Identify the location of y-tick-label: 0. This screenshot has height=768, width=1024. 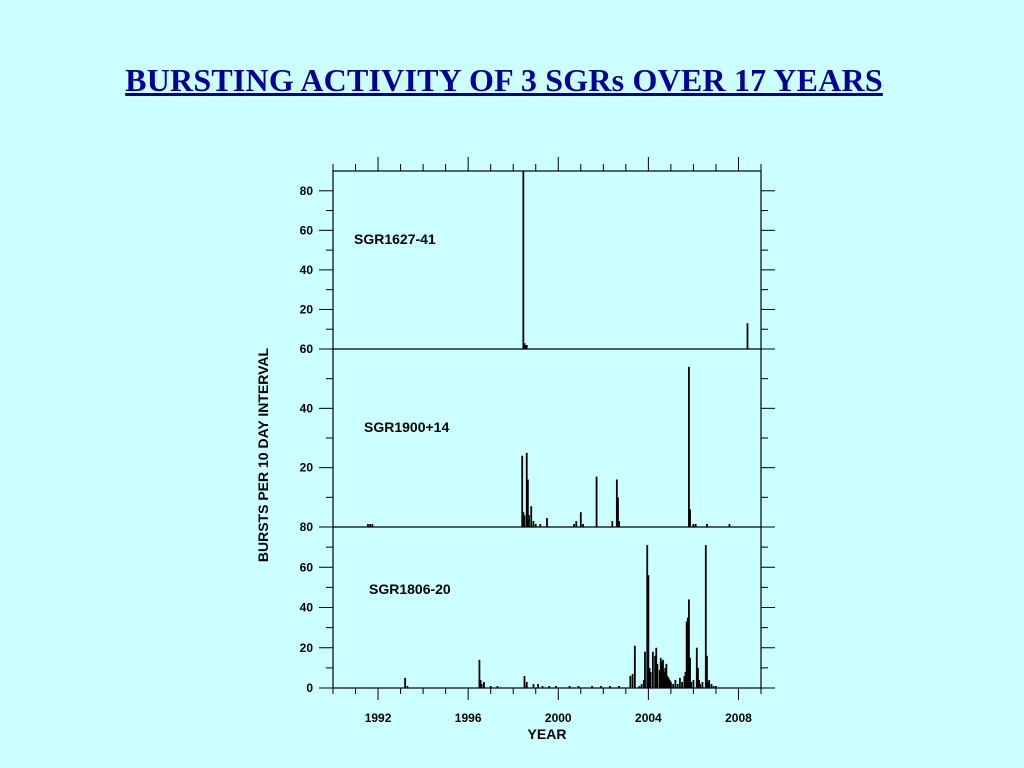
(309, 688).